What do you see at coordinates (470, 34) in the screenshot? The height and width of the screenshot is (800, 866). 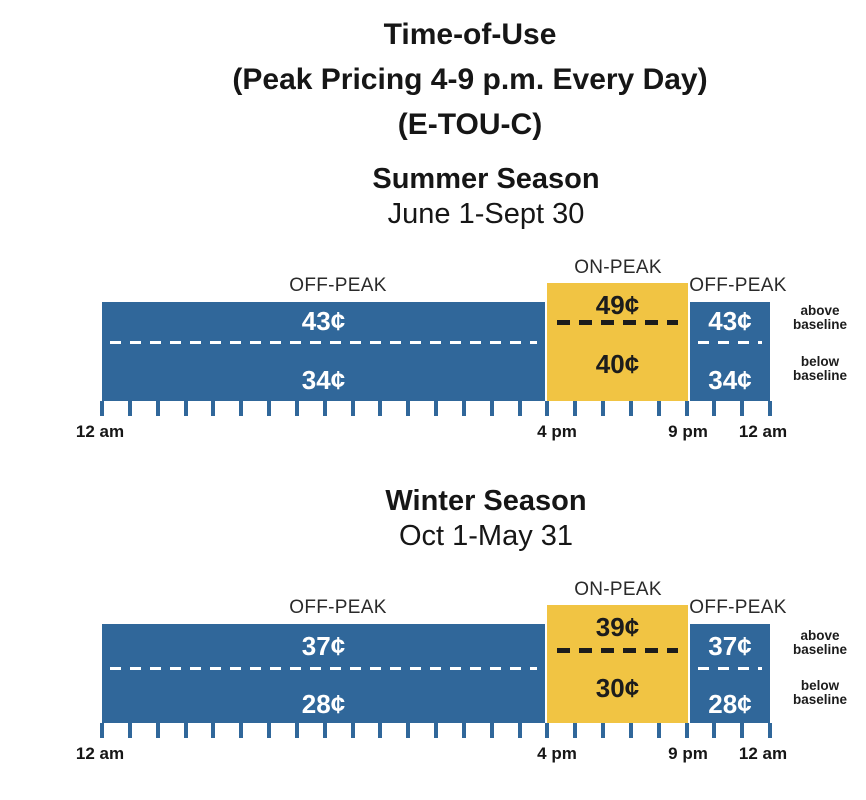 I see `title-line-1: Time-of-Use` at bounding box center [470, 34].